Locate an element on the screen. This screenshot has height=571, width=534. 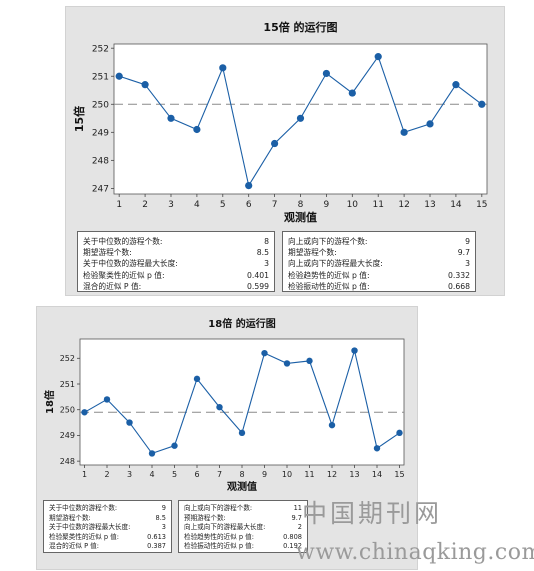
stat-row: 检验聚类性的近似 p 值: 0.613 is located at coordinates (107, 538).